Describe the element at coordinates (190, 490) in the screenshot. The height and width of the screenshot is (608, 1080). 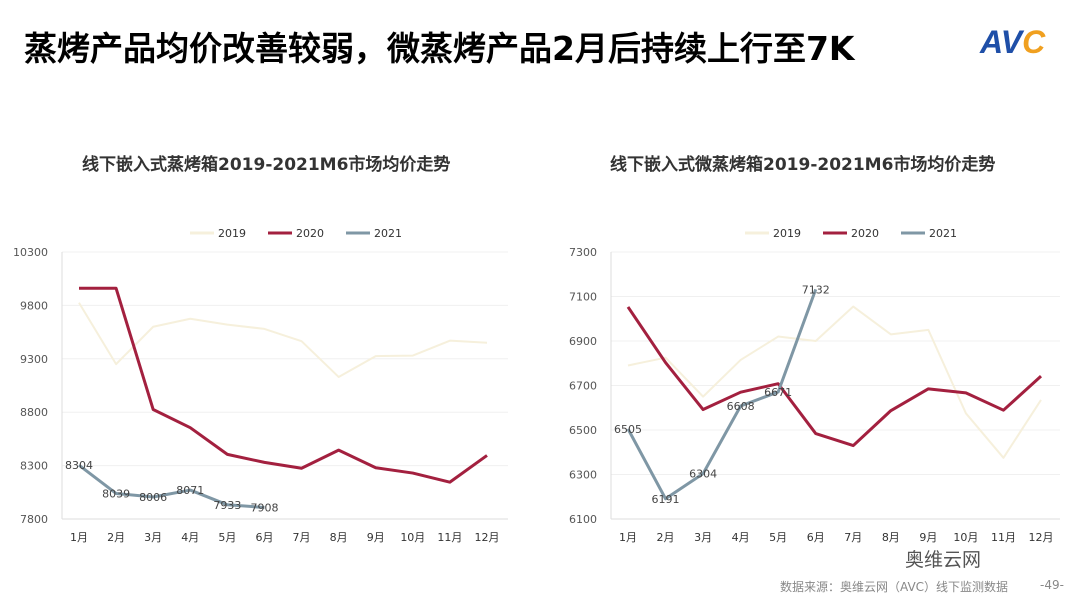
I see `data-label: 8071` at that location.